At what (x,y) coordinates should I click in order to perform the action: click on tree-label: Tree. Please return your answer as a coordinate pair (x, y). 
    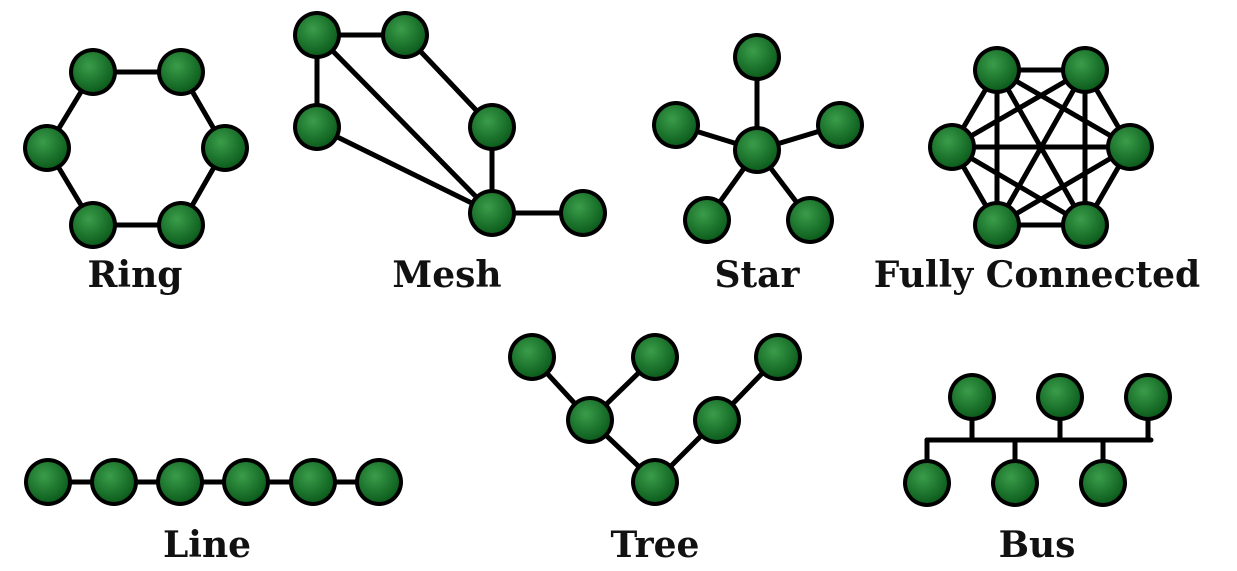
    Looking at the image, I should click on (655, 545).